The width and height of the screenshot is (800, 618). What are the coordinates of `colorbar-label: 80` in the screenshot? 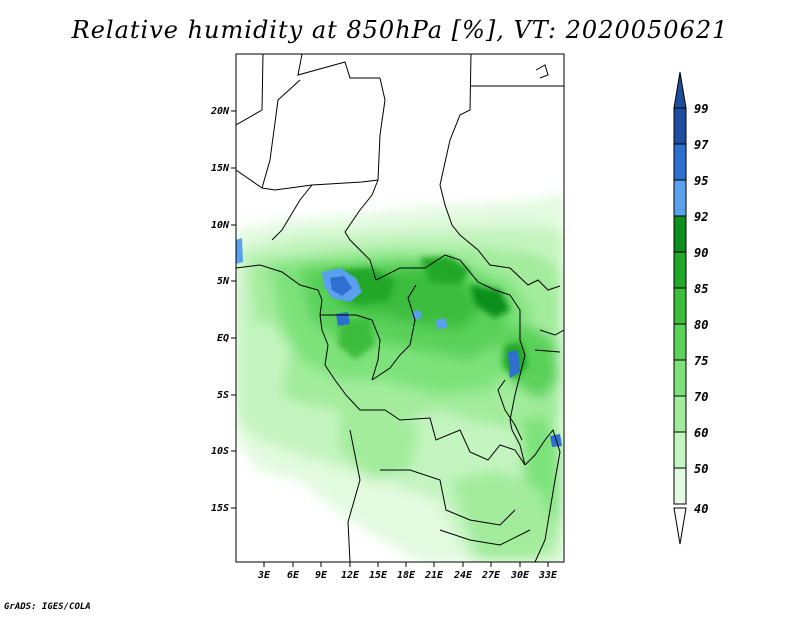 It's located at (701, 325).